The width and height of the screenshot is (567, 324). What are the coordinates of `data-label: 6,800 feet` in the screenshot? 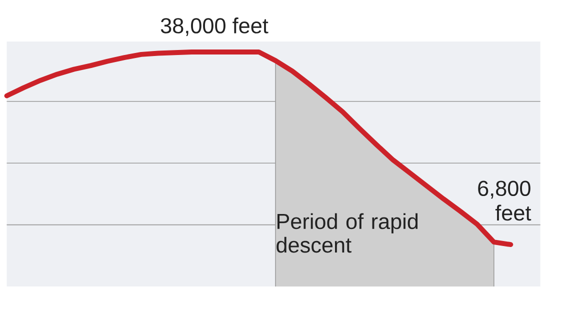 It's located at (505, 200).